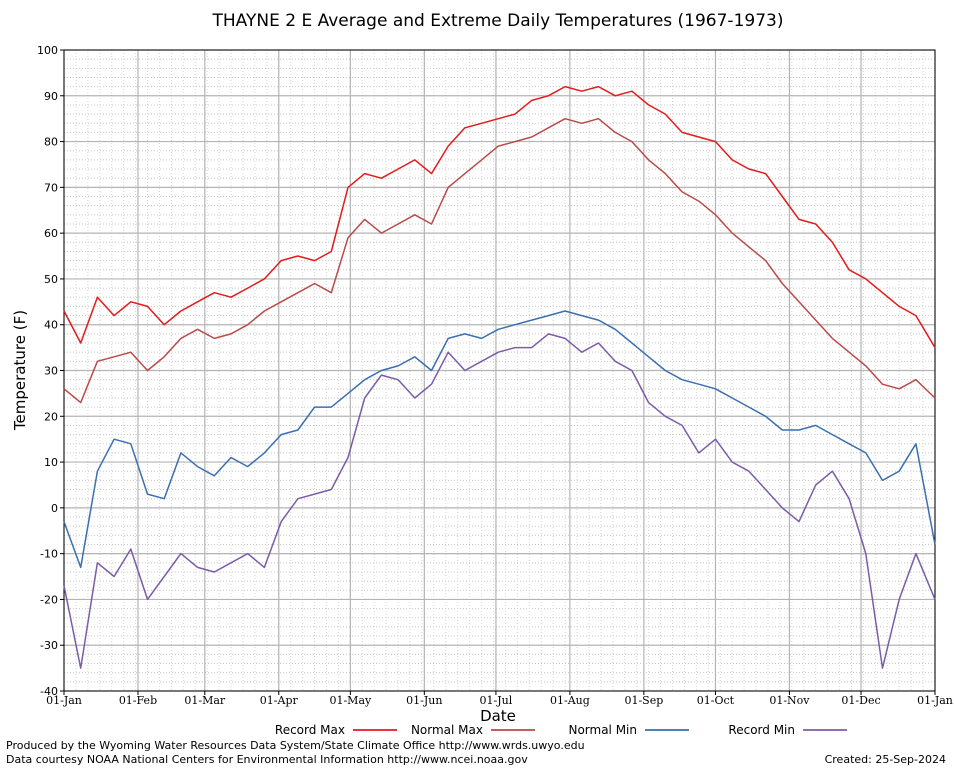 This screenshot has width=954, height=772. What do you see at coordinates (643, 700) in the screenshot?
I see `x-tick-label: 01-Sep` at bounding box center [643, 700].